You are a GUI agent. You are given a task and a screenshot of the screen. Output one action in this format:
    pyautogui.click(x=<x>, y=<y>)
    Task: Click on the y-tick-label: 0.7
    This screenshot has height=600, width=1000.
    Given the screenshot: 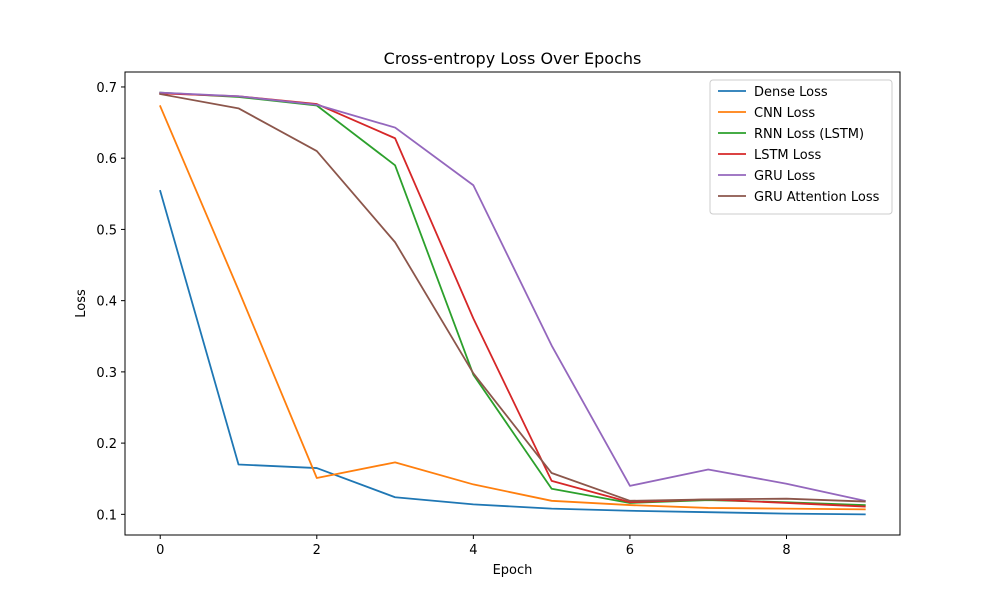 What is the action you would take?
    pyautogui.click(x=106, y=88)
    